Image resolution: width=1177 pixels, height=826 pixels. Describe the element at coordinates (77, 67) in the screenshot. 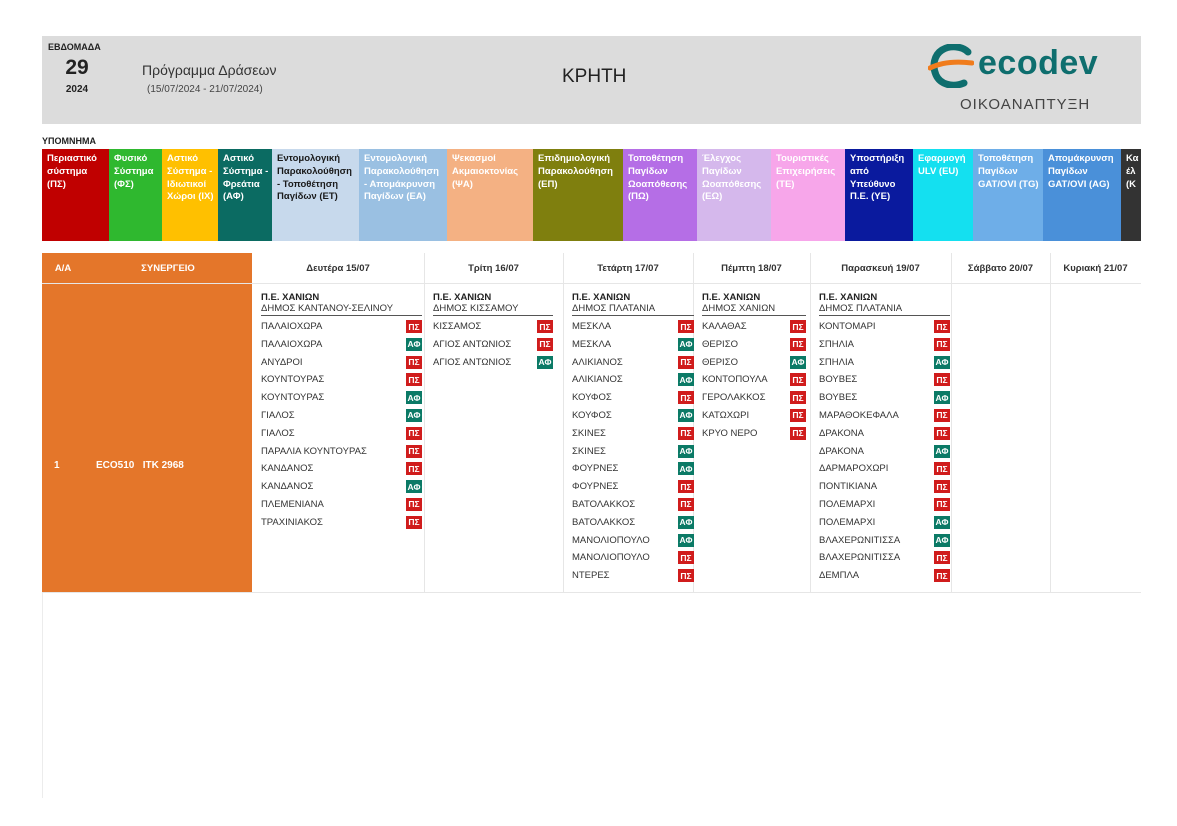

I see `week-number: 29` at that location.